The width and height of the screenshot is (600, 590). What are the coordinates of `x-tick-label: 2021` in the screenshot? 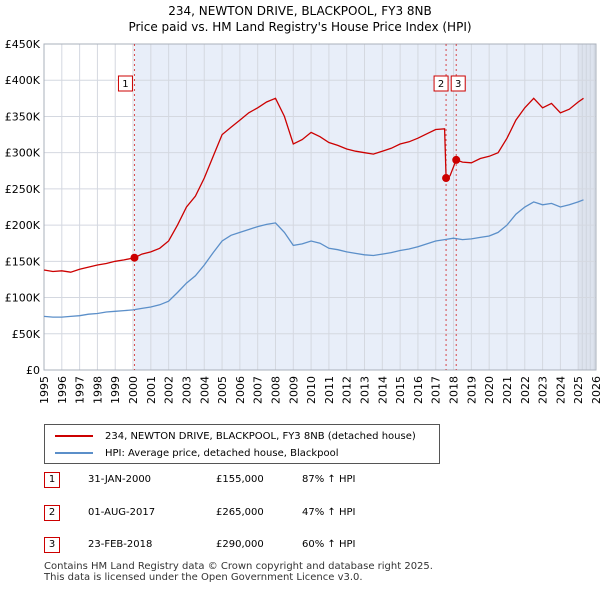 It's located at (507, 390).